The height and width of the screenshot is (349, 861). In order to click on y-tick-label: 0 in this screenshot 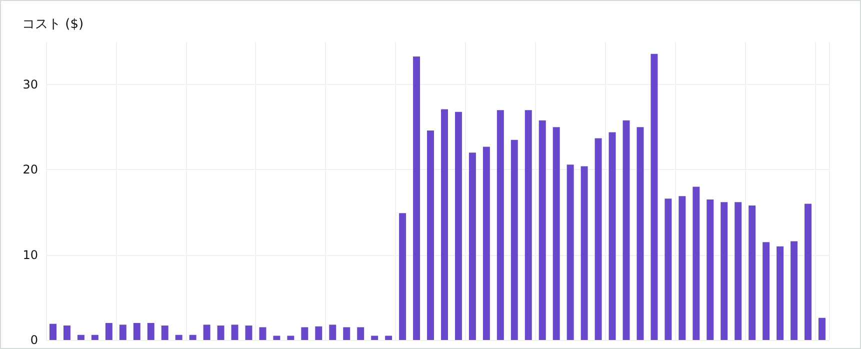, I will do `click(34, 340)`.